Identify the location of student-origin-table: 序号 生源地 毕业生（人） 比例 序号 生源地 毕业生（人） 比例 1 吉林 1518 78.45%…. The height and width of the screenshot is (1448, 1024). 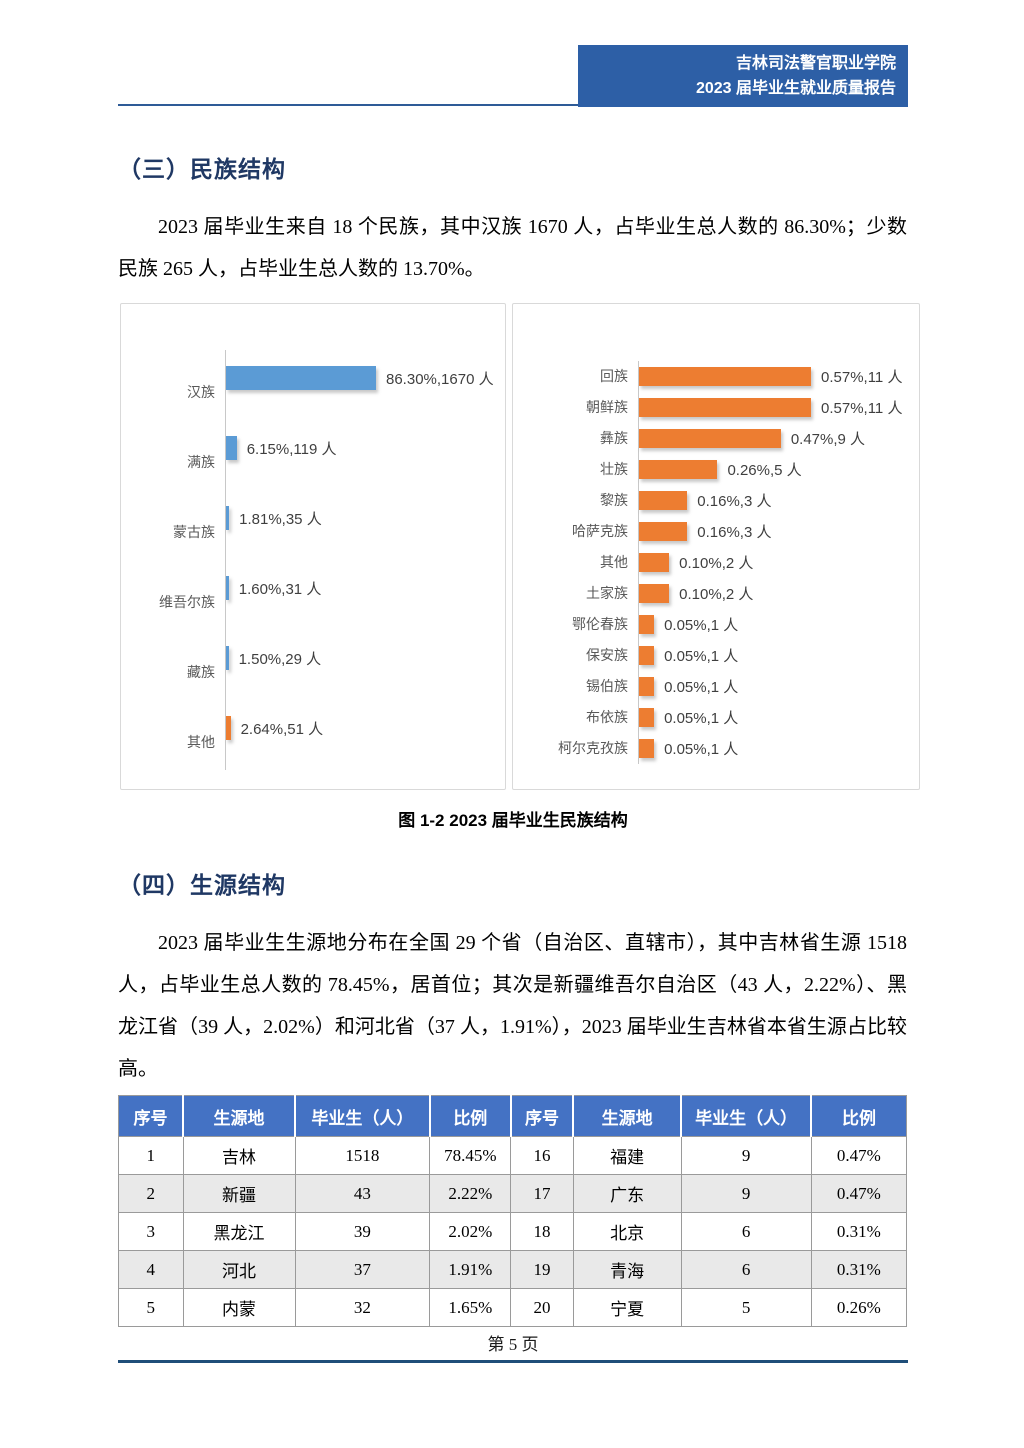
(513, 1211).